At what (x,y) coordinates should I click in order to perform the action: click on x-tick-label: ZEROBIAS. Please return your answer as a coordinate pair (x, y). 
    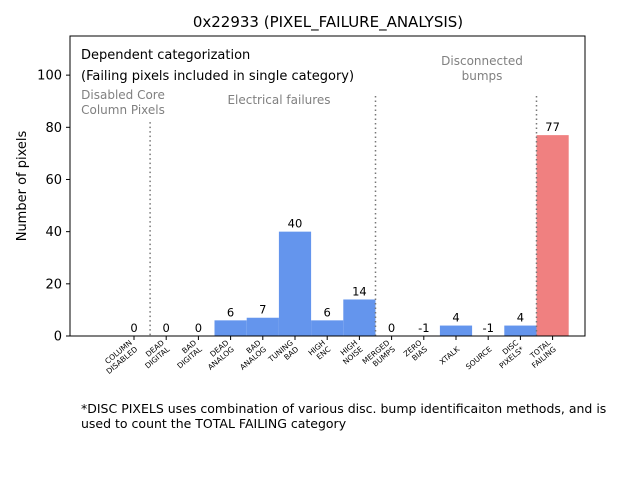
    Looking at the image, I should click on (416, 351).